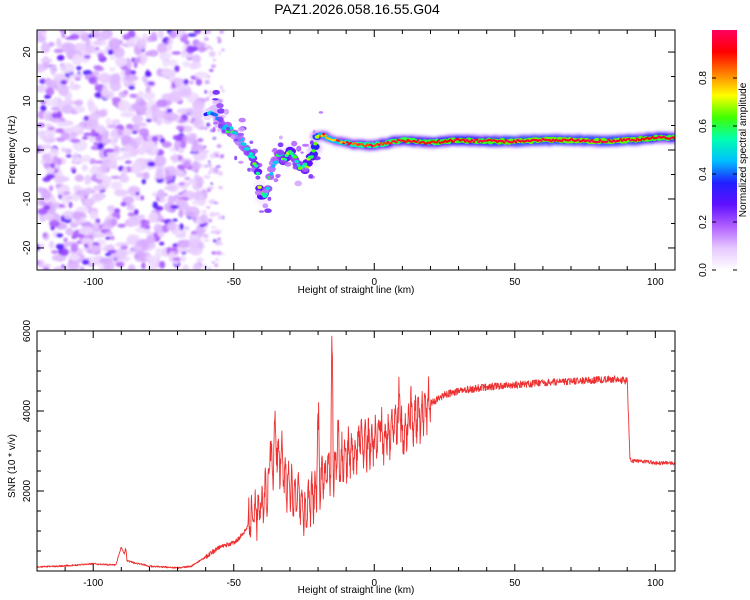 This screenshot has width=750, height=600. I want to click on colorbar-tick-label: 0.6, so click(703, 126).